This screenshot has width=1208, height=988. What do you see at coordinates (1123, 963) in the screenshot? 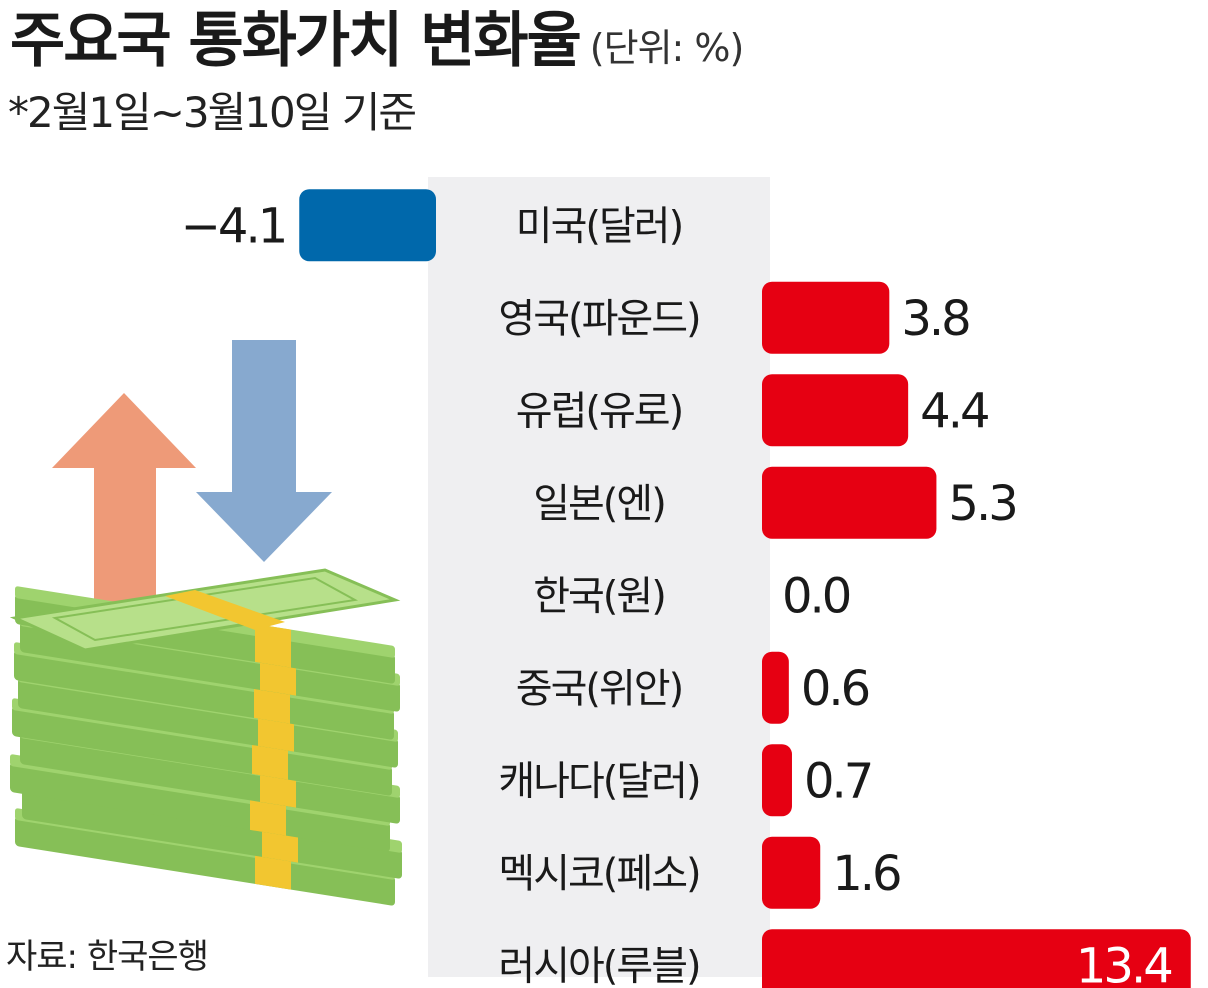
I see `value-label: 13.4` at bounding box center [1123, 963].